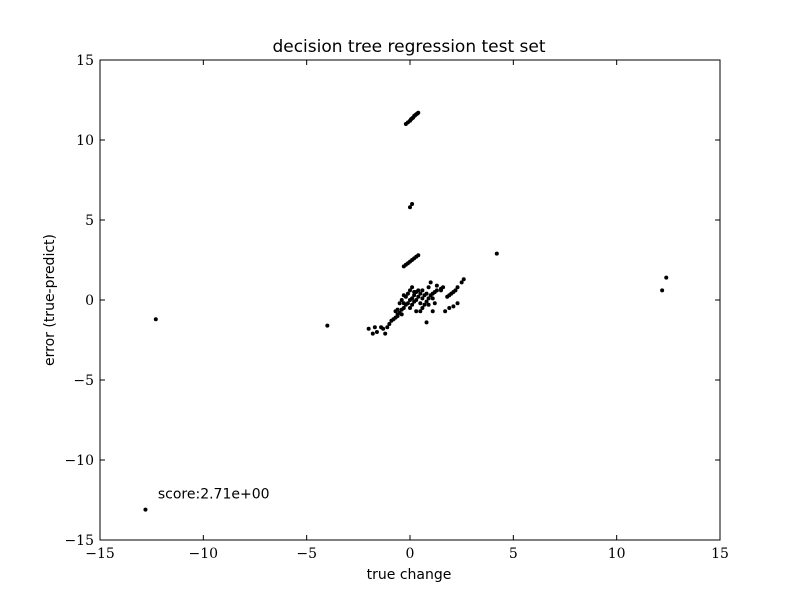 The height and width of the screenshot is (600, 800). I want to click on score-annotation: score:2.71e+00, so click(214, 495).